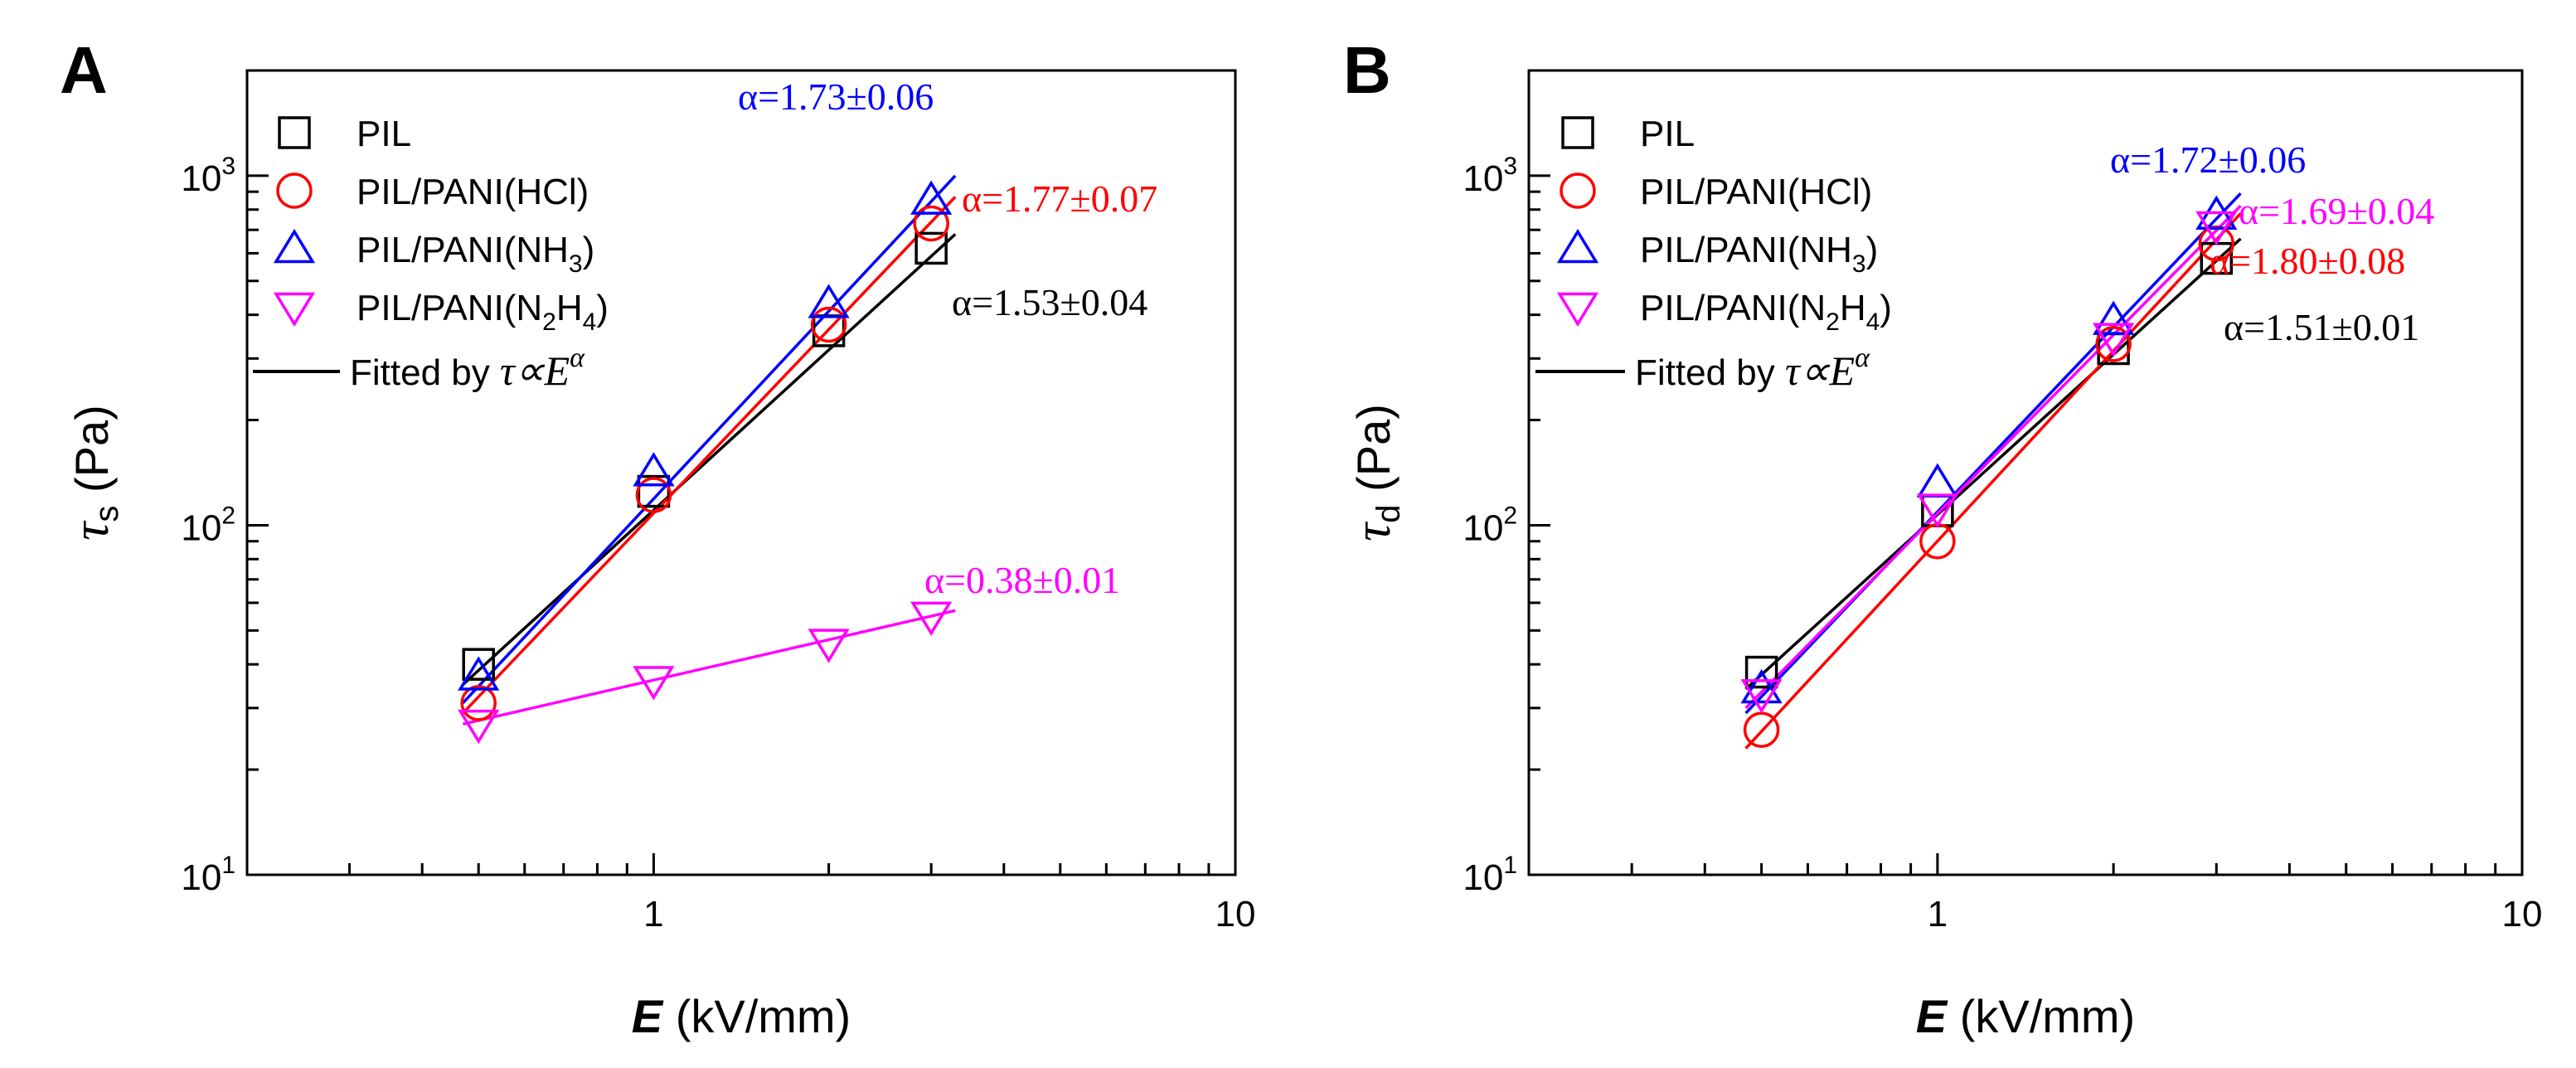 The image size is (2576, 1068). What do you see at coordinates (1761, 672) in the screenshot?
I see `panel-b-point-pil` at bounding box center [1761, 672].